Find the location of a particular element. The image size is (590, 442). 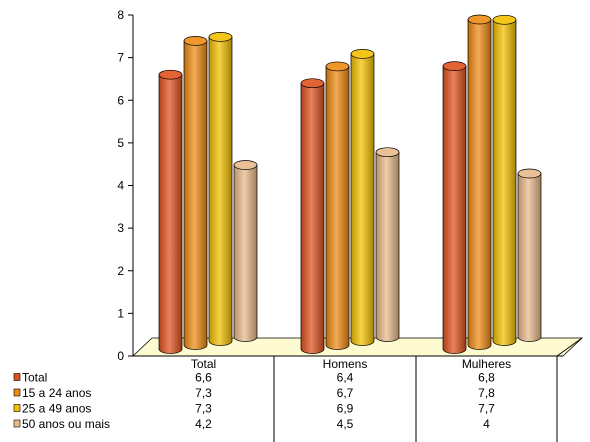

y-tick-label: 5 is located at coordinates (120, 143).